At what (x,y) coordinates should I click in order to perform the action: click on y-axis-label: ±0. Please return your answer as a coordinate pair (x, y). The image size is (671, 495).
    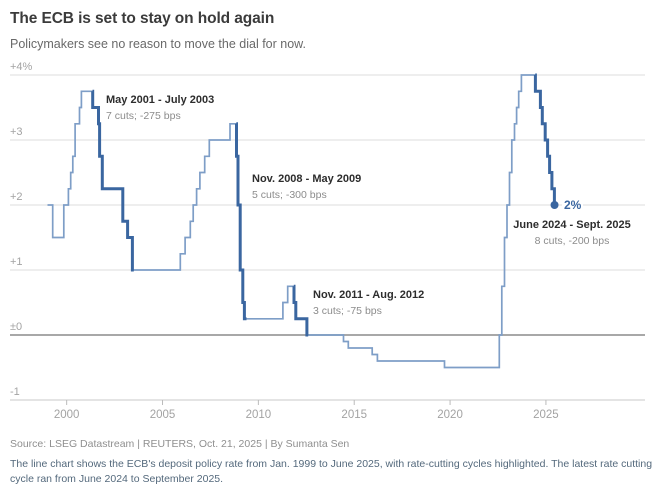
    Looking at the image, I should click on (16, 327).